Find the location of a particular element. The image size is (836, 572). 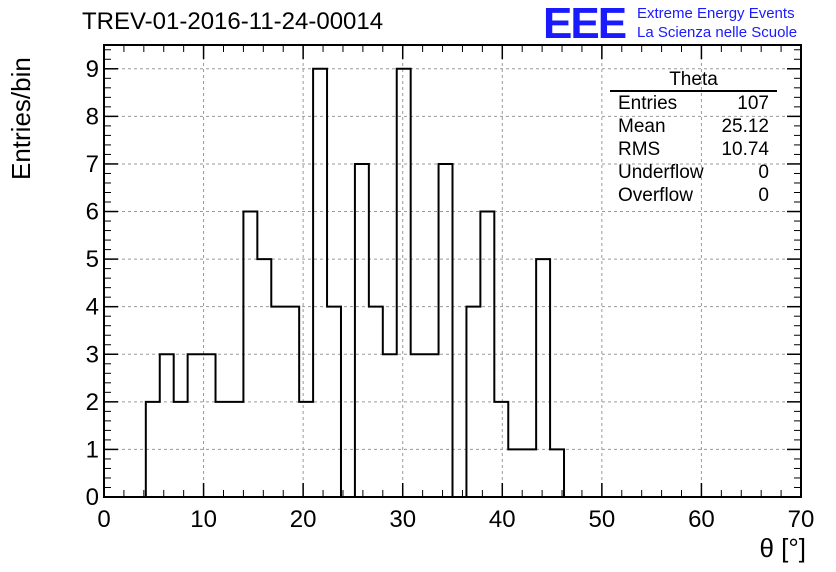

x-tick-label: 60 is located at coordinates (701, 519).